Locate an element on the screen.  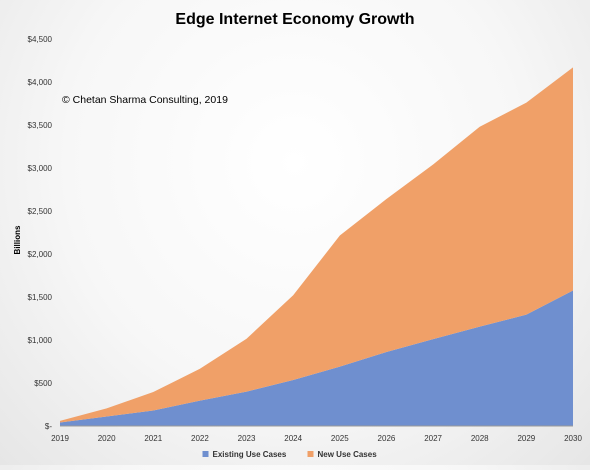
y-axis-label: Billions is located at coordinates (17, 239).